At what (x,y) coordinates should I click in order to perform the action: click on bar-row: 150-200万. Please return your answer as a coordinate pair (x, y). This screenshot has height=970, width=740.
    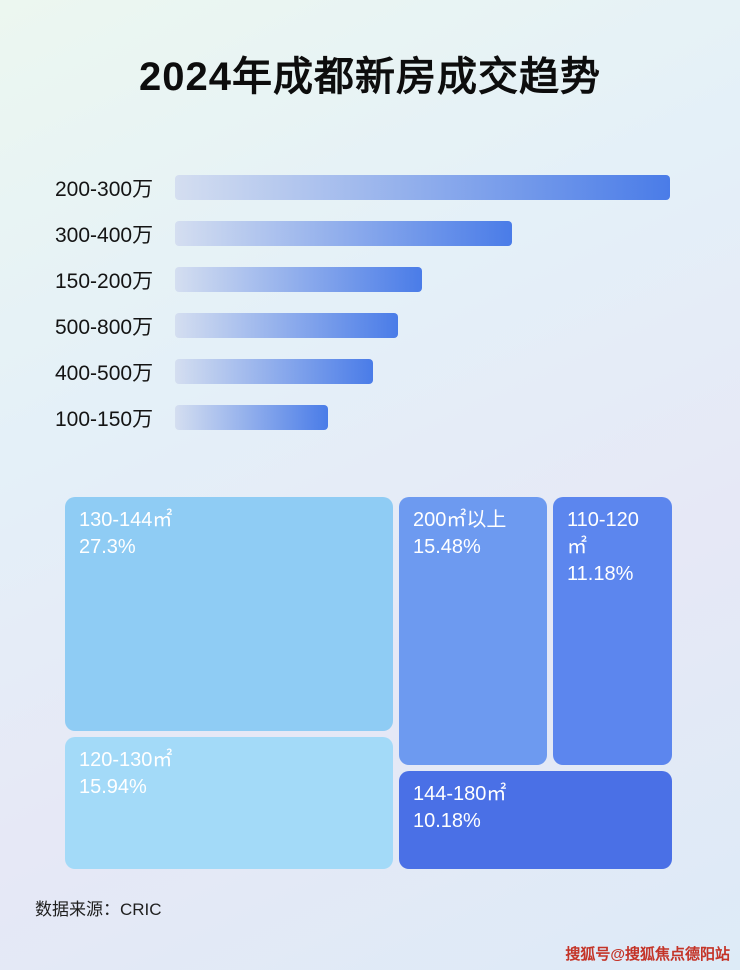
    Looking at the image, I should click on (367, 280).